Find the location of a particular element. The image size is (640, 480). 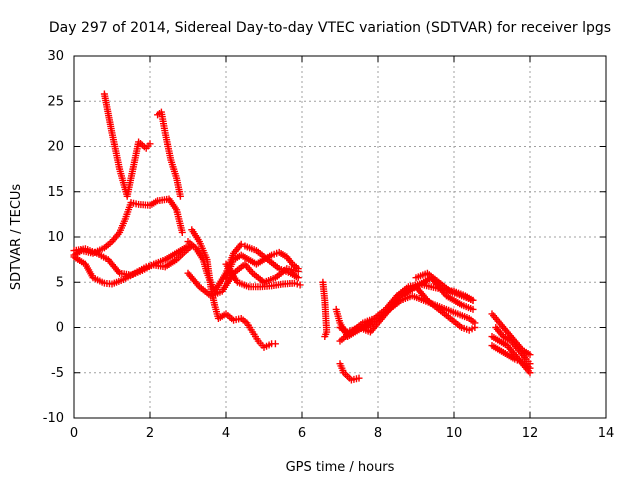

y-tick-label: 0 is located at coordinates (60, 328).